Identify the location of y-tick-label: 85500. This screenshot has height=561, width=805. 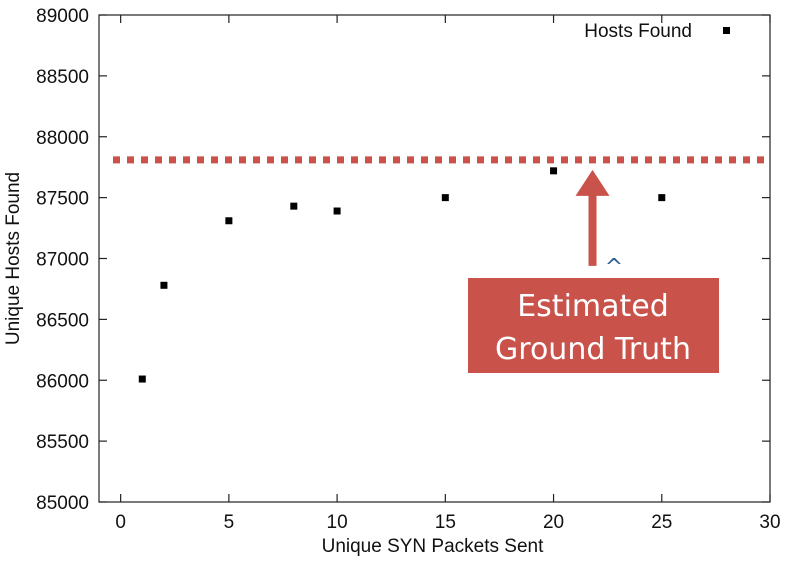
(62, 442).